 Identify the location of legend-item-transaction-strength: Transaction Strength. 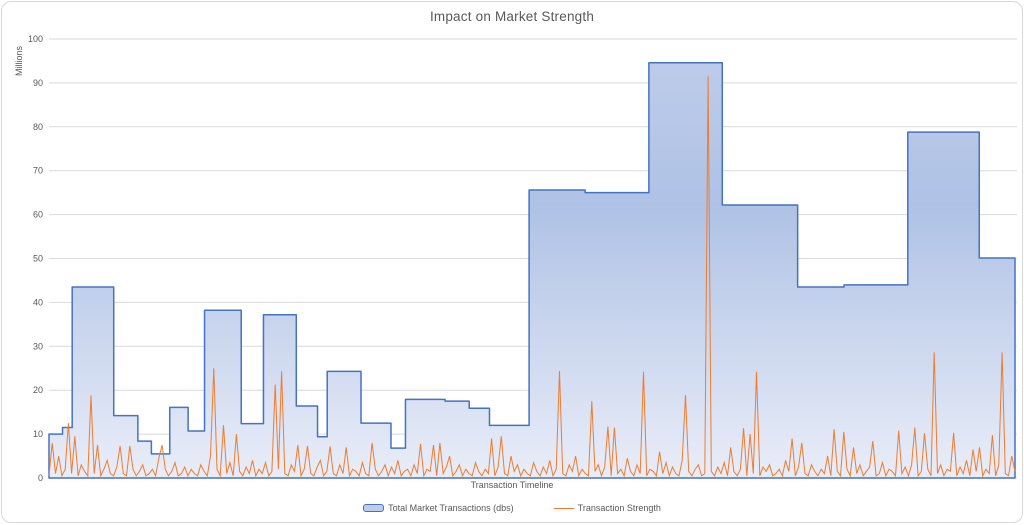
(607, 508).